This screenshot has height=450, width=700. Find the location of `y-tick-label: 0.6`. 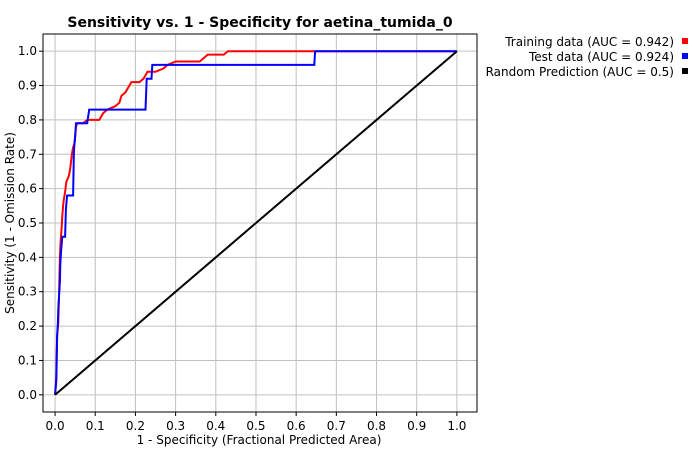

y-tick-label: 0.6 is located at coordinates (27, 189).